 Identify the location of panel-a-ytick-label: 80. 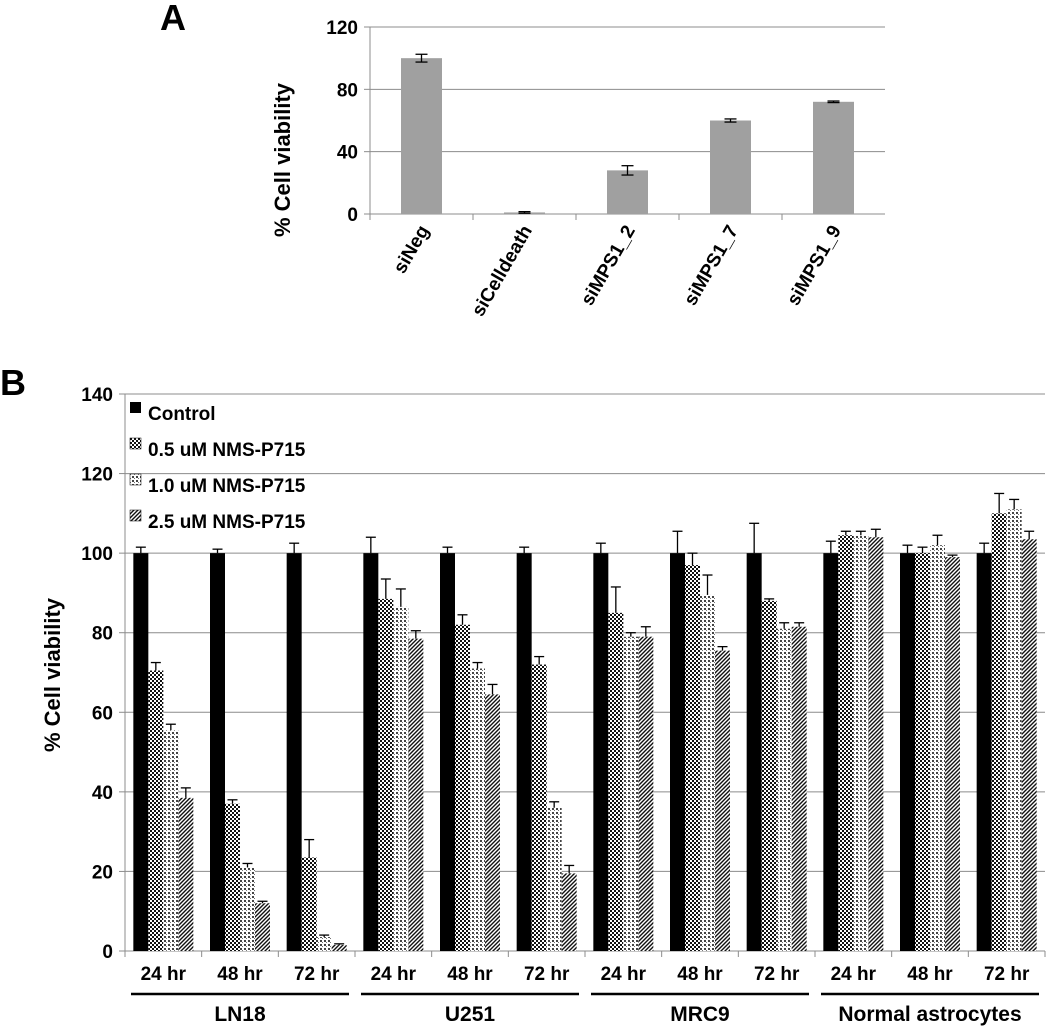
(347, 90).